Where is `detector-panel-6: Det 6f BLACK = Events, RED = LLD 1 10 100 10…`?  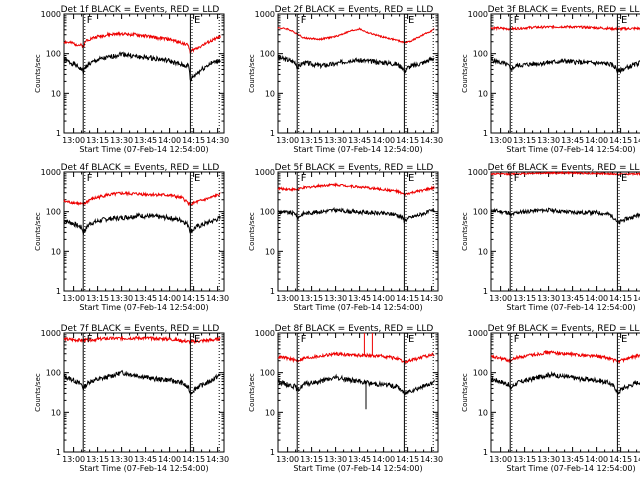 detector-panel-6: Det 6f BLACK = Events, RED = LLD 1 10 100 10… is located at coordinates (550, 237).